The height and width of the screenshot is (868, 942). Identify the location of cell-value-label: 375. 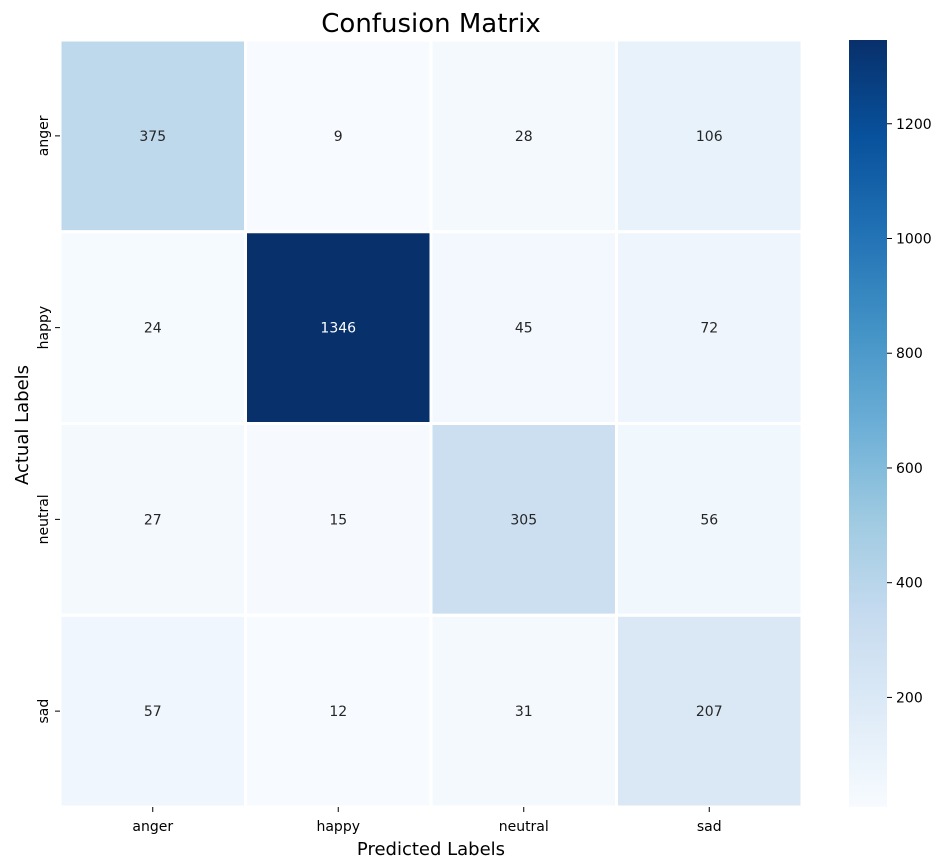
(152, 137).